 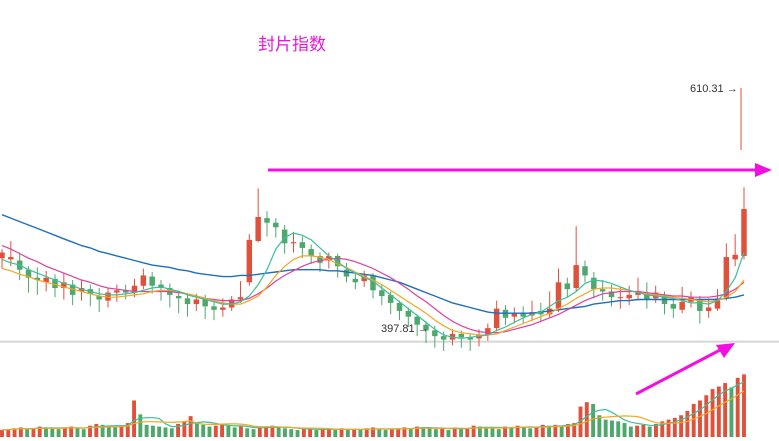 I want to click on chart-title: 封片指数, so click(x=292, y=45).